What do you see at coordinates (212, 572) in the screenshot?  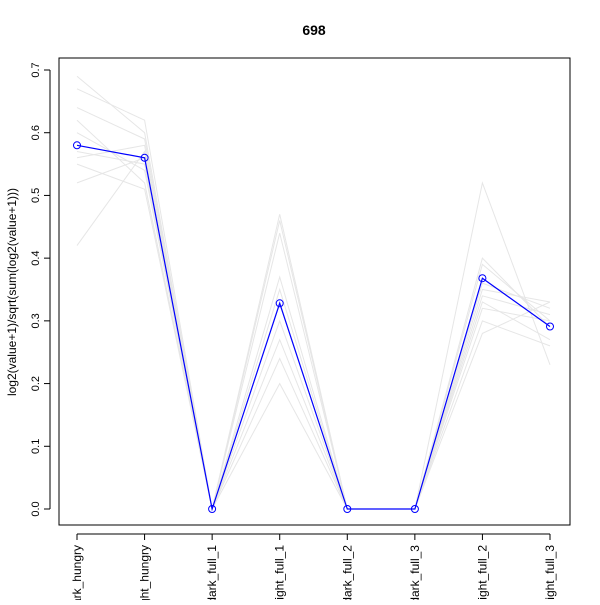 I see `x-tick-label: dark_full_1` at bounding box center [212, 572].